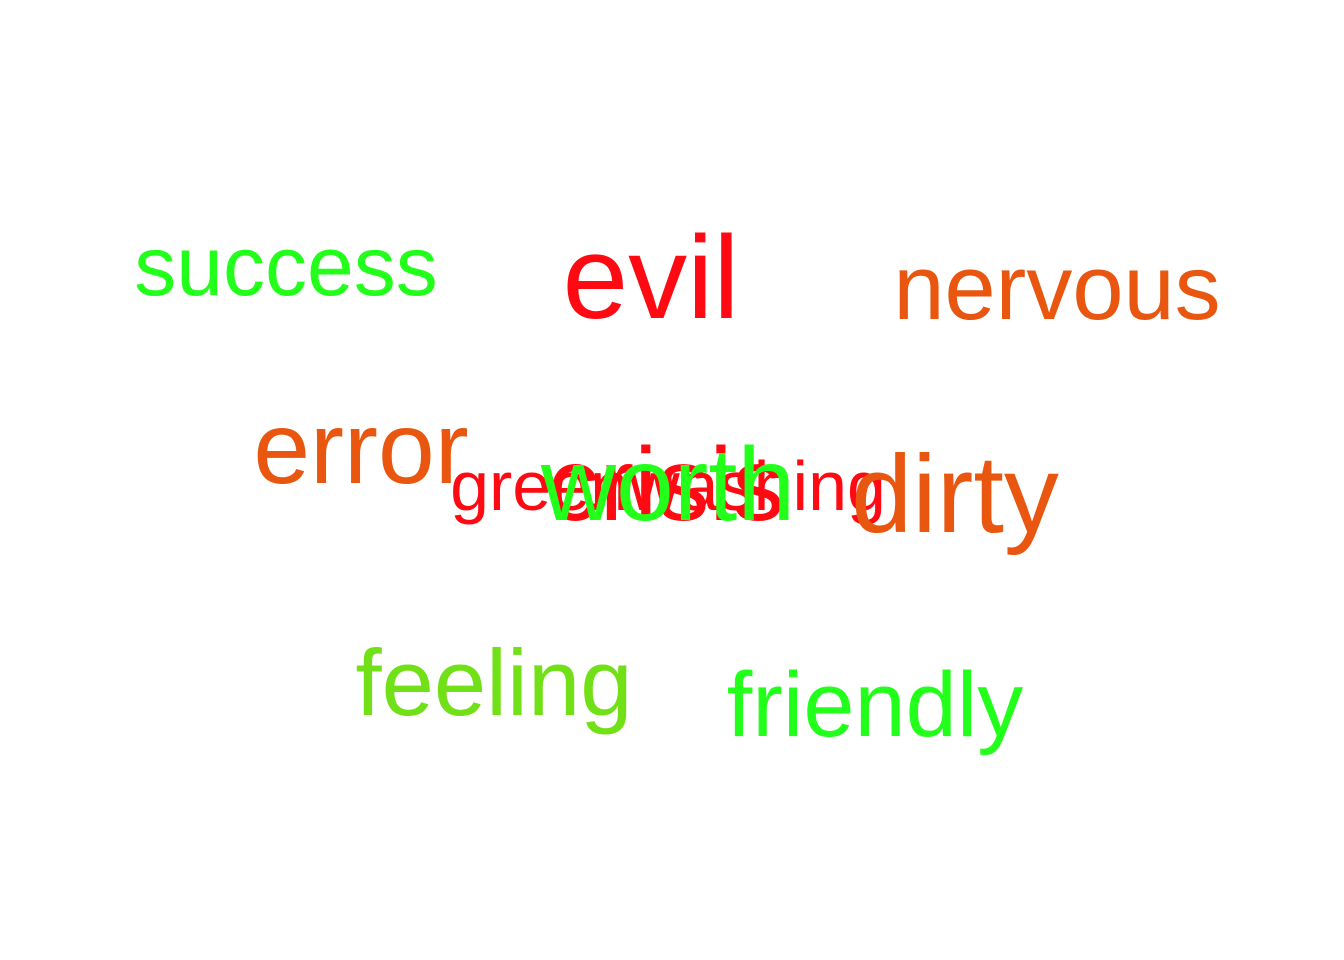 This screenshot has width=1344, height=960. Describe the element at coordinates (361, 448) in the screenshot. I see `word-error: error` at that location.